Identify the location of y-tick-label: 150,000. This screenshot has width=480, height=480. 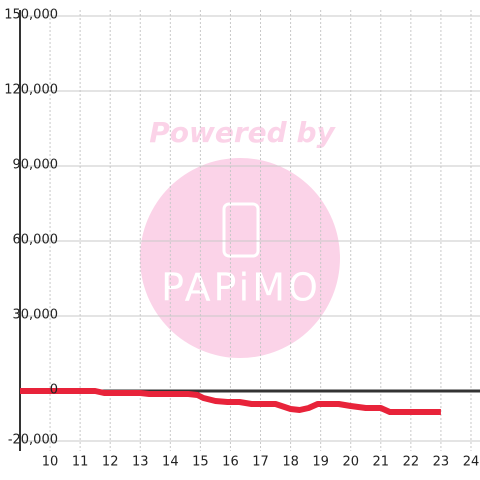
(31, 15).